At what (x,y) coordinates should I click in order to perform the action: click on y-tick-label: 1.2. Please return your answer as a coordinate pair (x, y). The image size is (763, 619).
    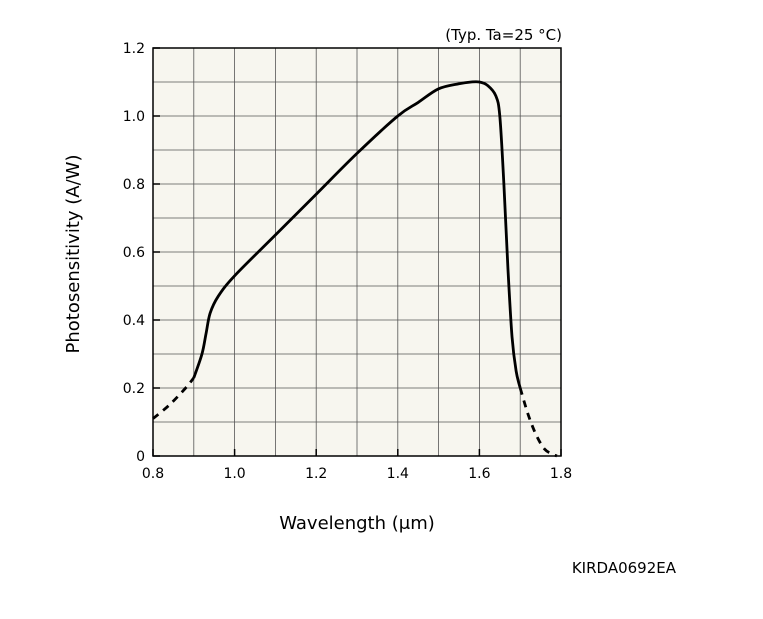
    Looking at the image, I should click on (134, 49).